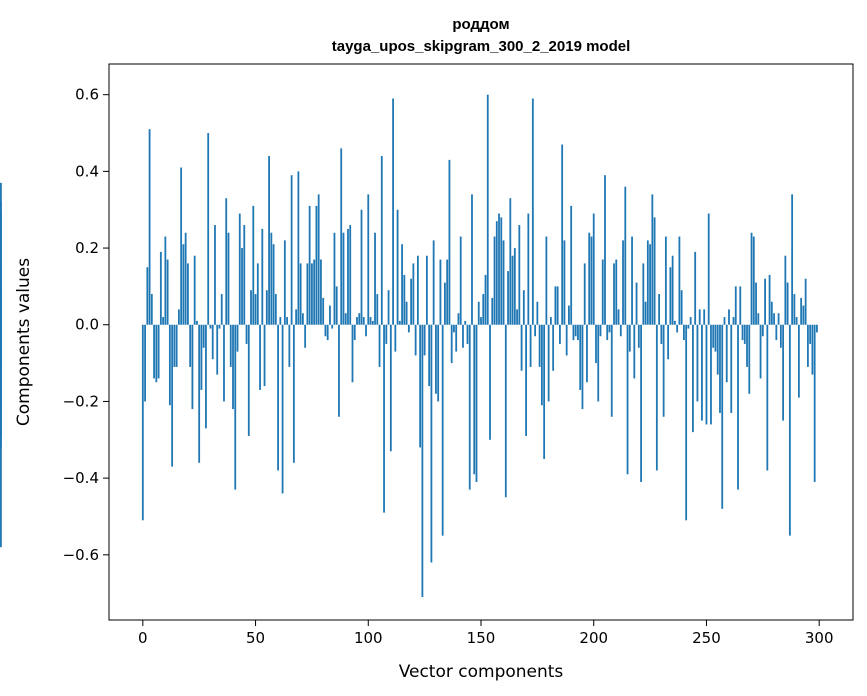  I want to click on x-tick-label: 0, so click(143, 638).